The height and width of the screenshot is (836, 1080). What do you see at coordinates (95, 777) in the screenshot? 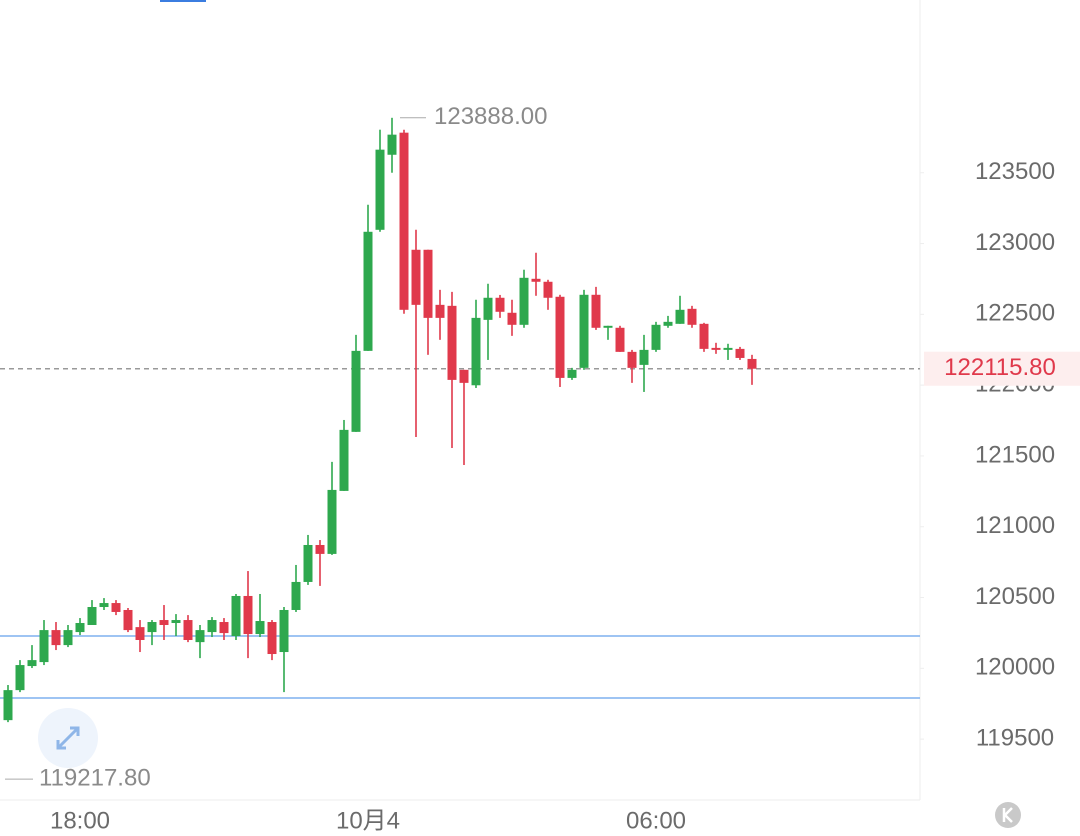
I see `min-label: 119217.80` at bounding box center [95, 777].